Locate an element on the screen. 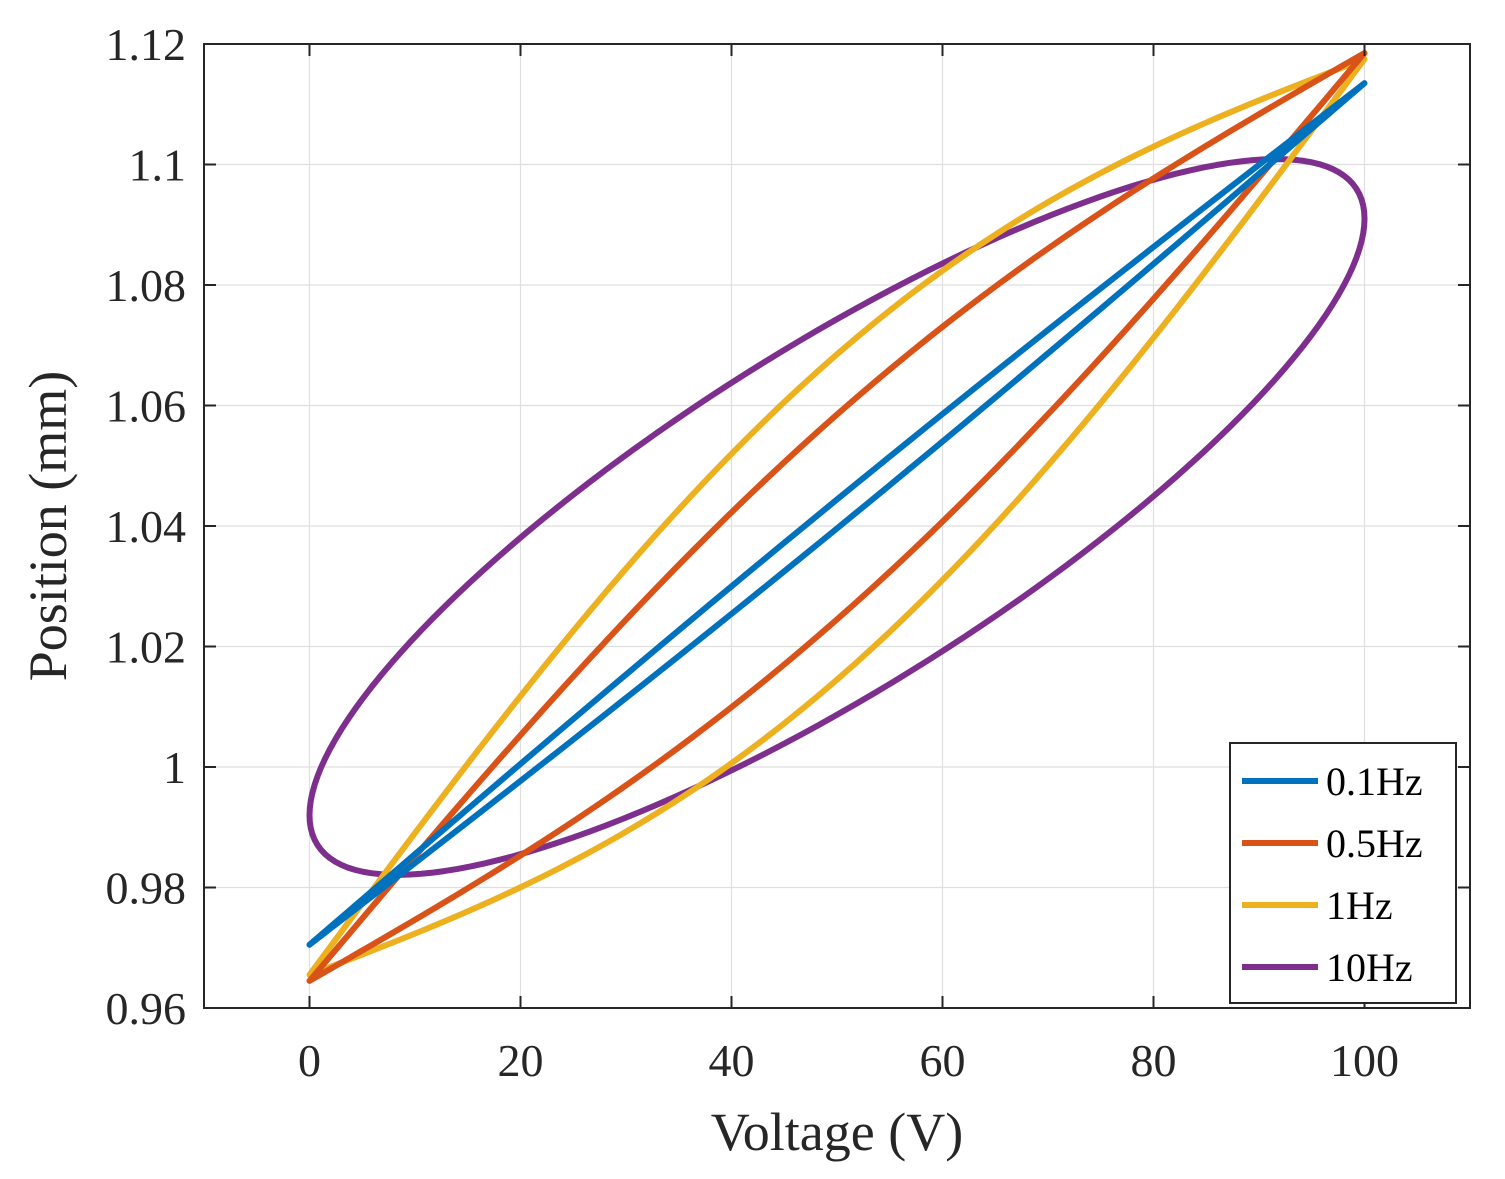  legend-label: 0.5Hz is located at coordinates (1374, 843).